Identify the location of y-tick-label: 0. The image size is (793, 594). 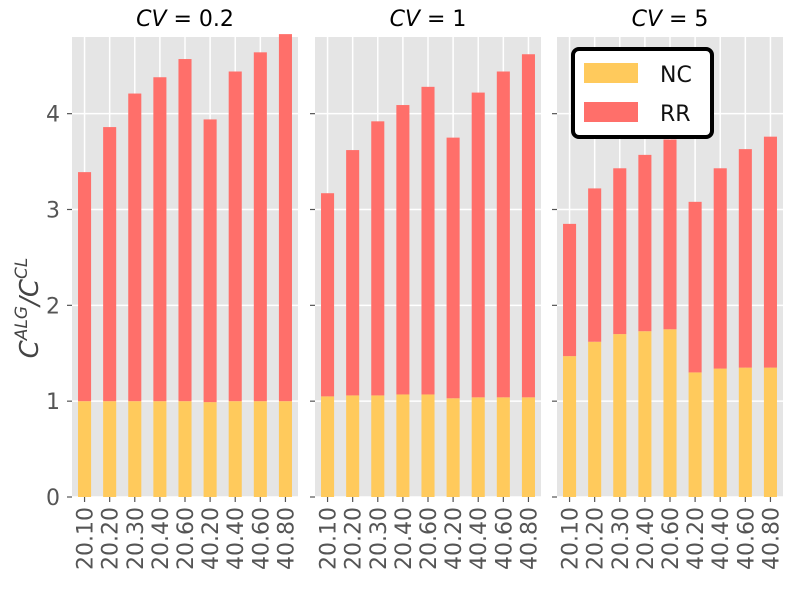
(53, 498).